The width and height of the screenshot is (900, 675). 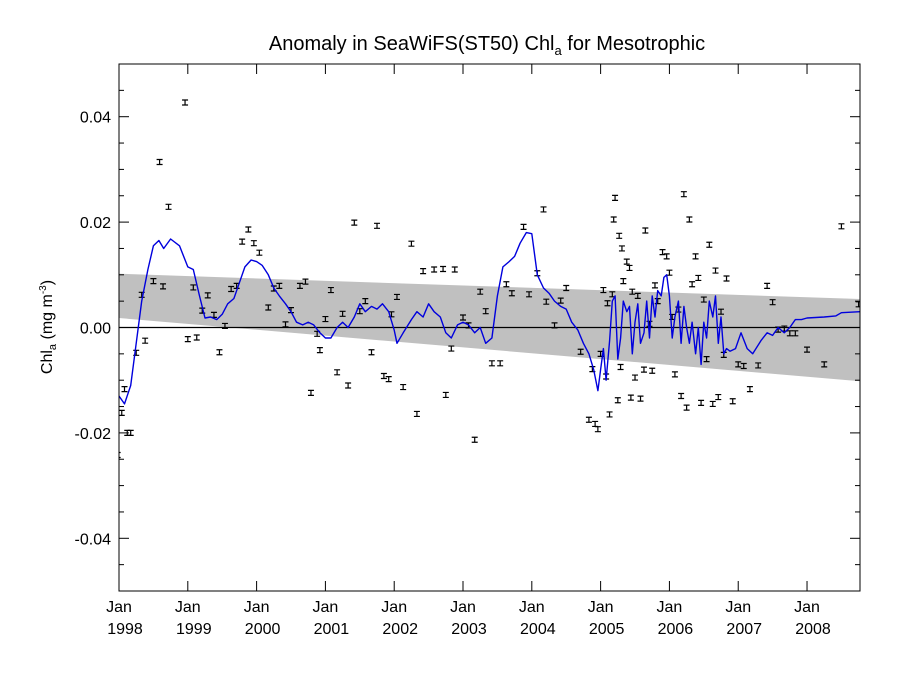 What do you see at coordinates (538, 629) in the screenshot?
I see `x-tick-label-year: 2004` at bounding box center [538, 629].